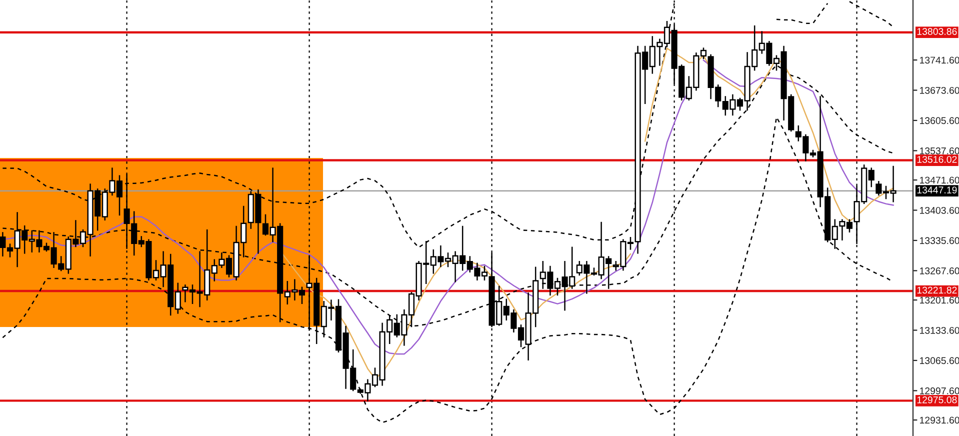  Describe the element at coordinates (939, 60) in the screenshot. I see `y-tick-label: 13741.60` at that location.